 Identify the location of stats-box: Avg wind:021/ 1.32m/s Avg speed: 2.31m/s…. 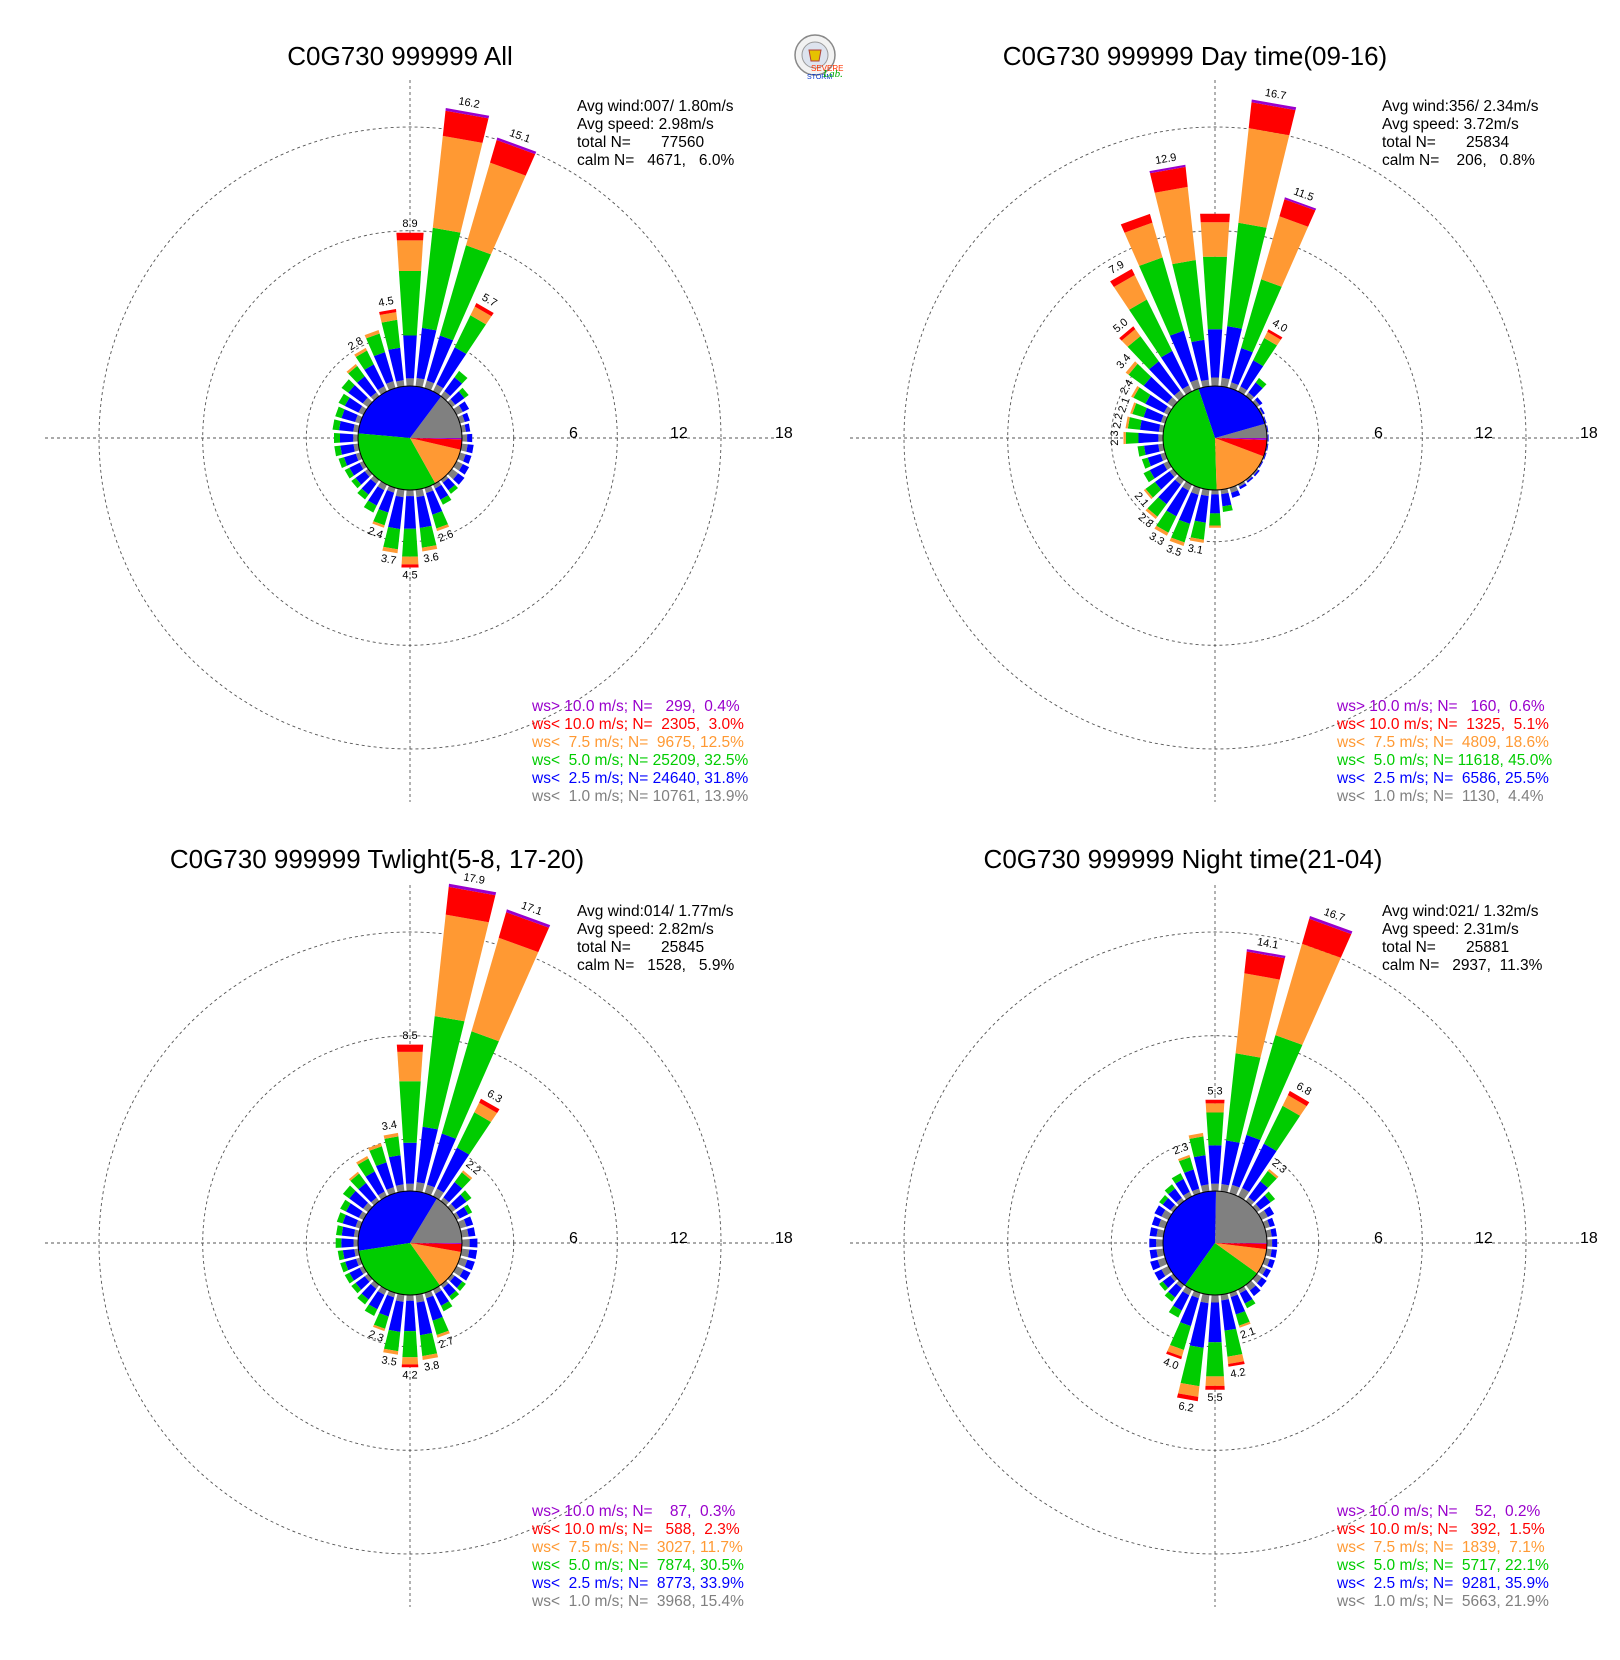
(1462, 938).